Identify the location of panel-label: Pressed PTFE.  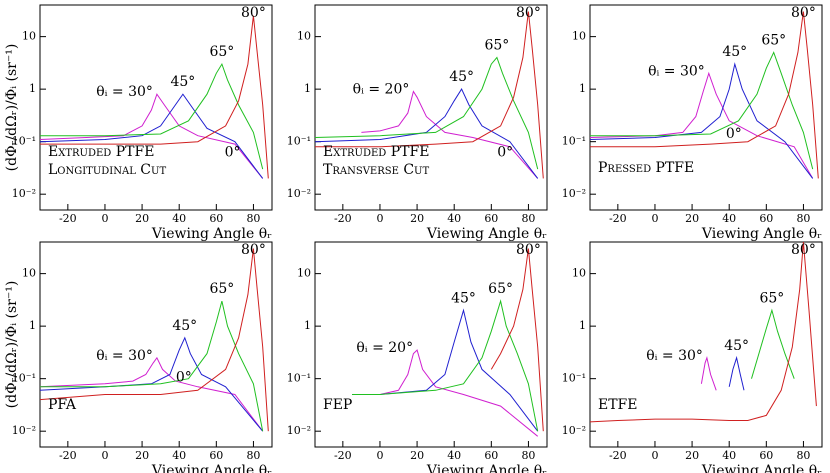
(646, 168).